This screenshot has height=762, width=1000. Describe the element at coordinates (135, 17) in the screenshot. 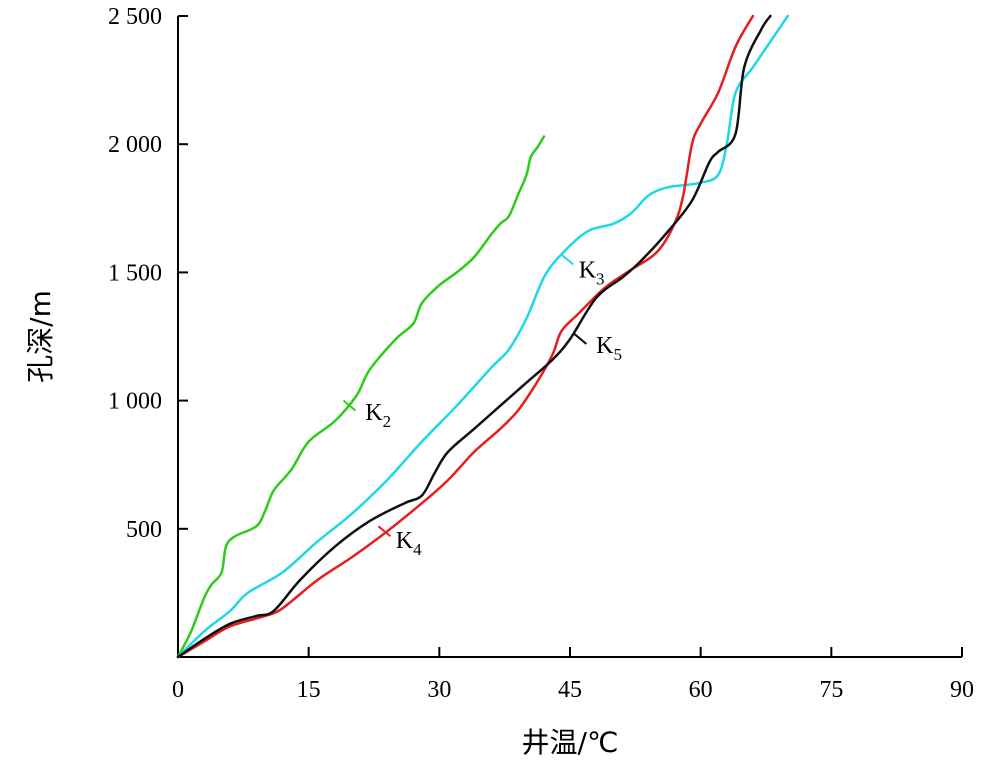

I see `y-tick-label: 2 500` at that location.